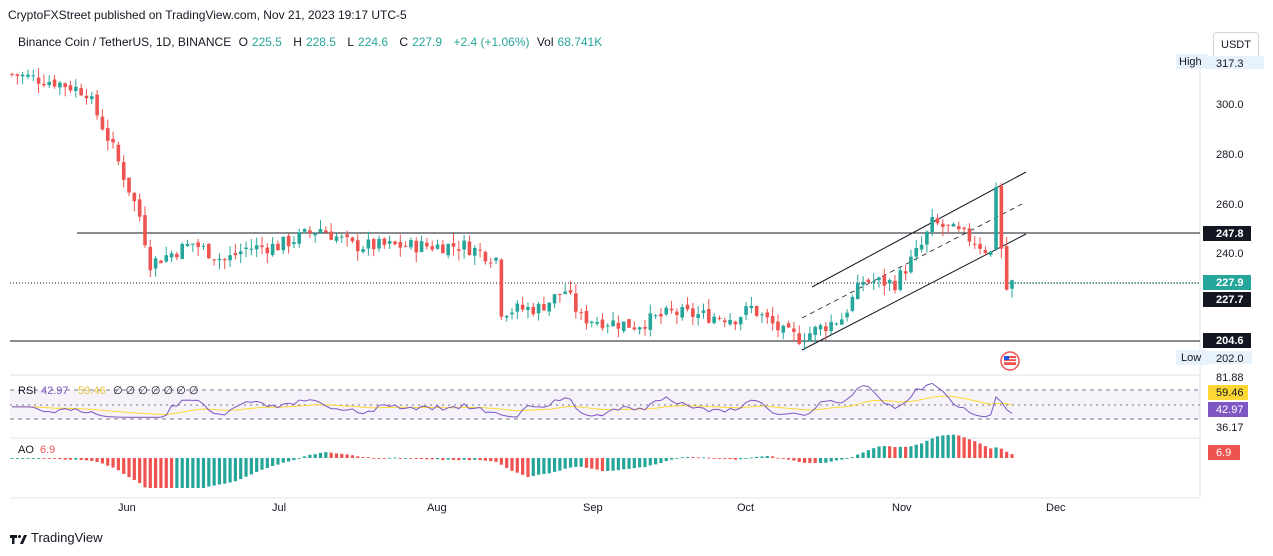 Image resolution: width=1273 pixels, height=556 pixels. I want to click on close-label: C, so click(404, 42).